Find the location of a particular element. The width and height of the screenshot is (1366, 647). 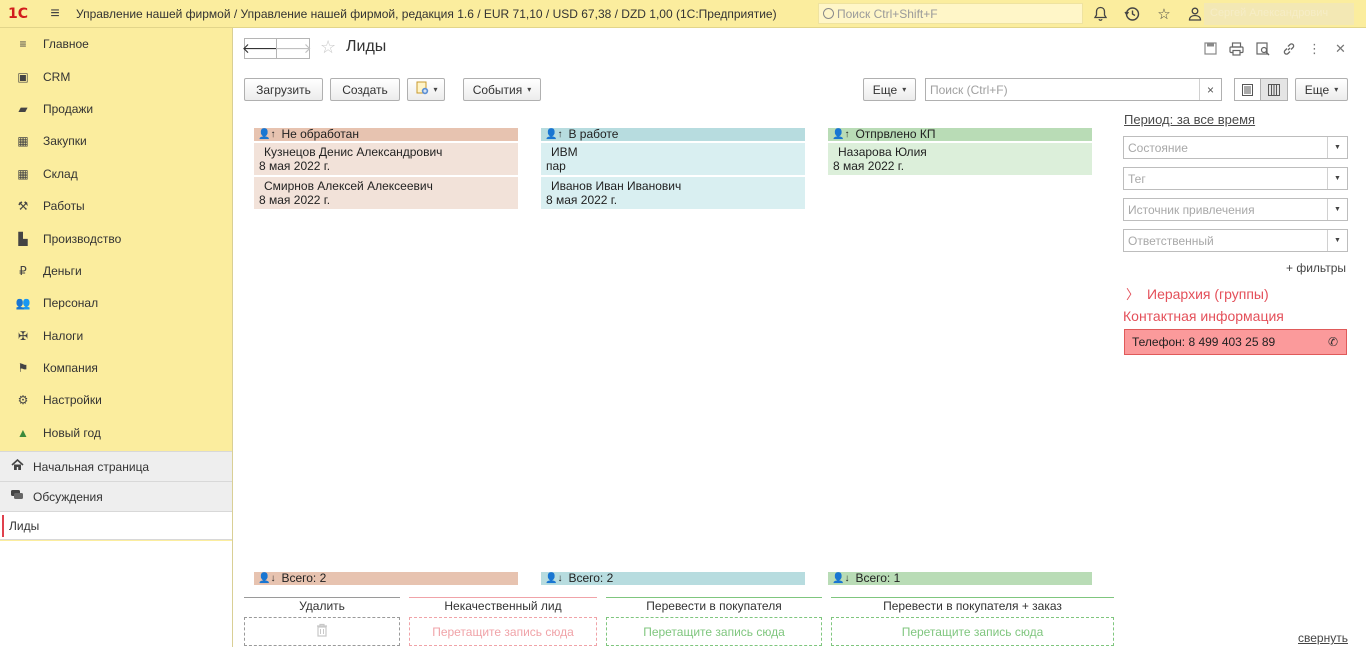

sidebar-item-12: ▲ Новый год is located at coordinates (116, 433).